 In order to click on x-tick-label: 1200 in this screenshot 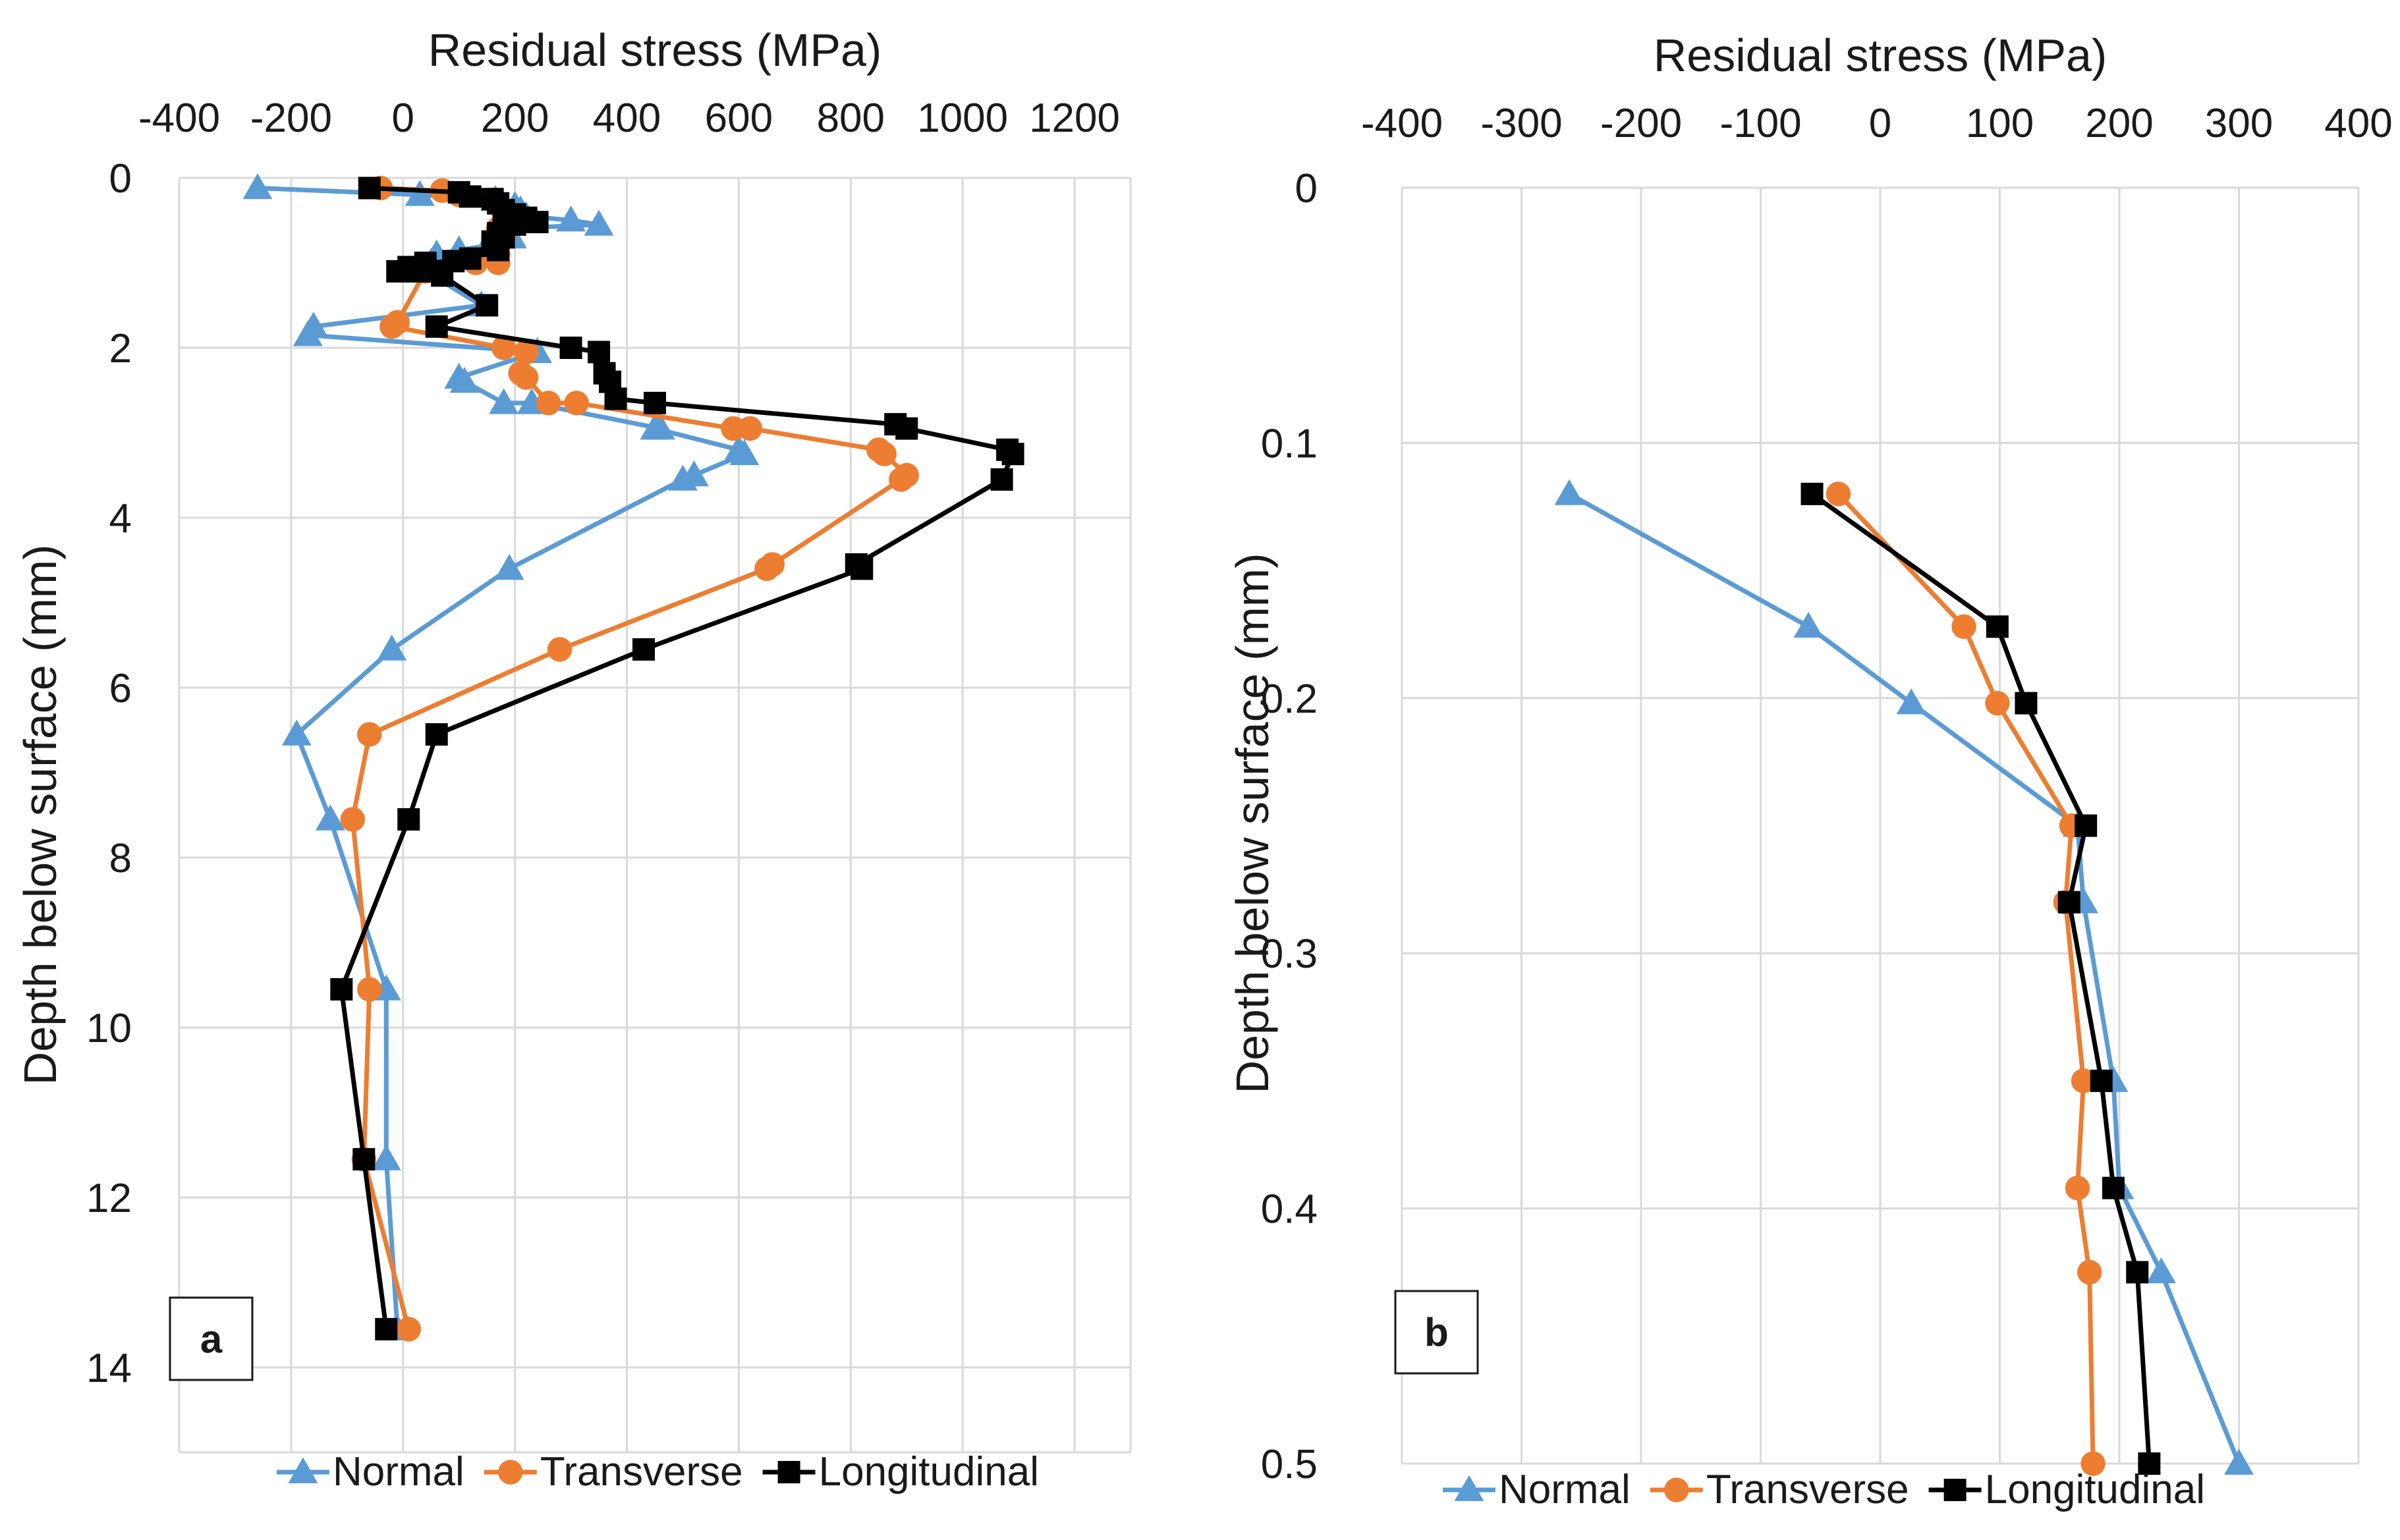, I will do `click(1074, 118)`.